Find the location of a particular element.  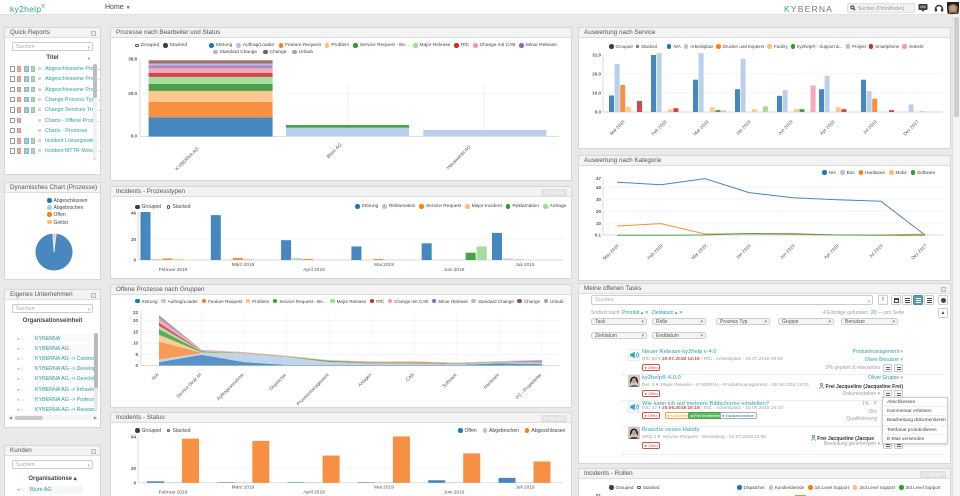

svg-text: Hardware is located at coordinates (491, 381).